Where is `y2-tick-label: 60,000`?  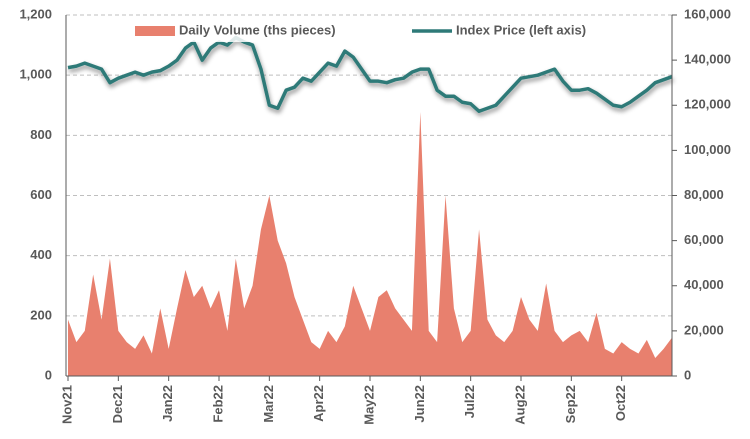
y2-tick-label: 60,000 is located at coordinates (704, 239).